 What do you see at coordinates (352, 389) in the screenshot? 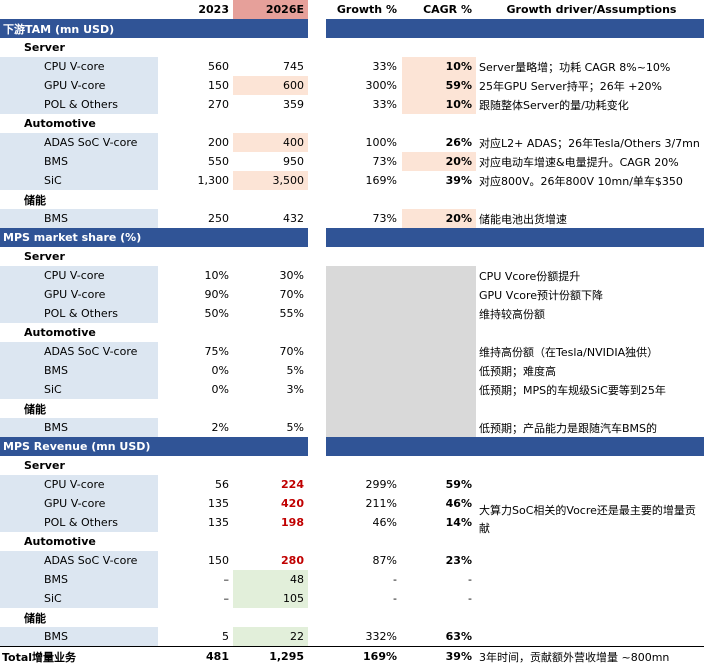
I see `table-row: SiC 0% 3% 低预期；MPS的车规级SiC要等到25年` at bounding box center [352, 389].